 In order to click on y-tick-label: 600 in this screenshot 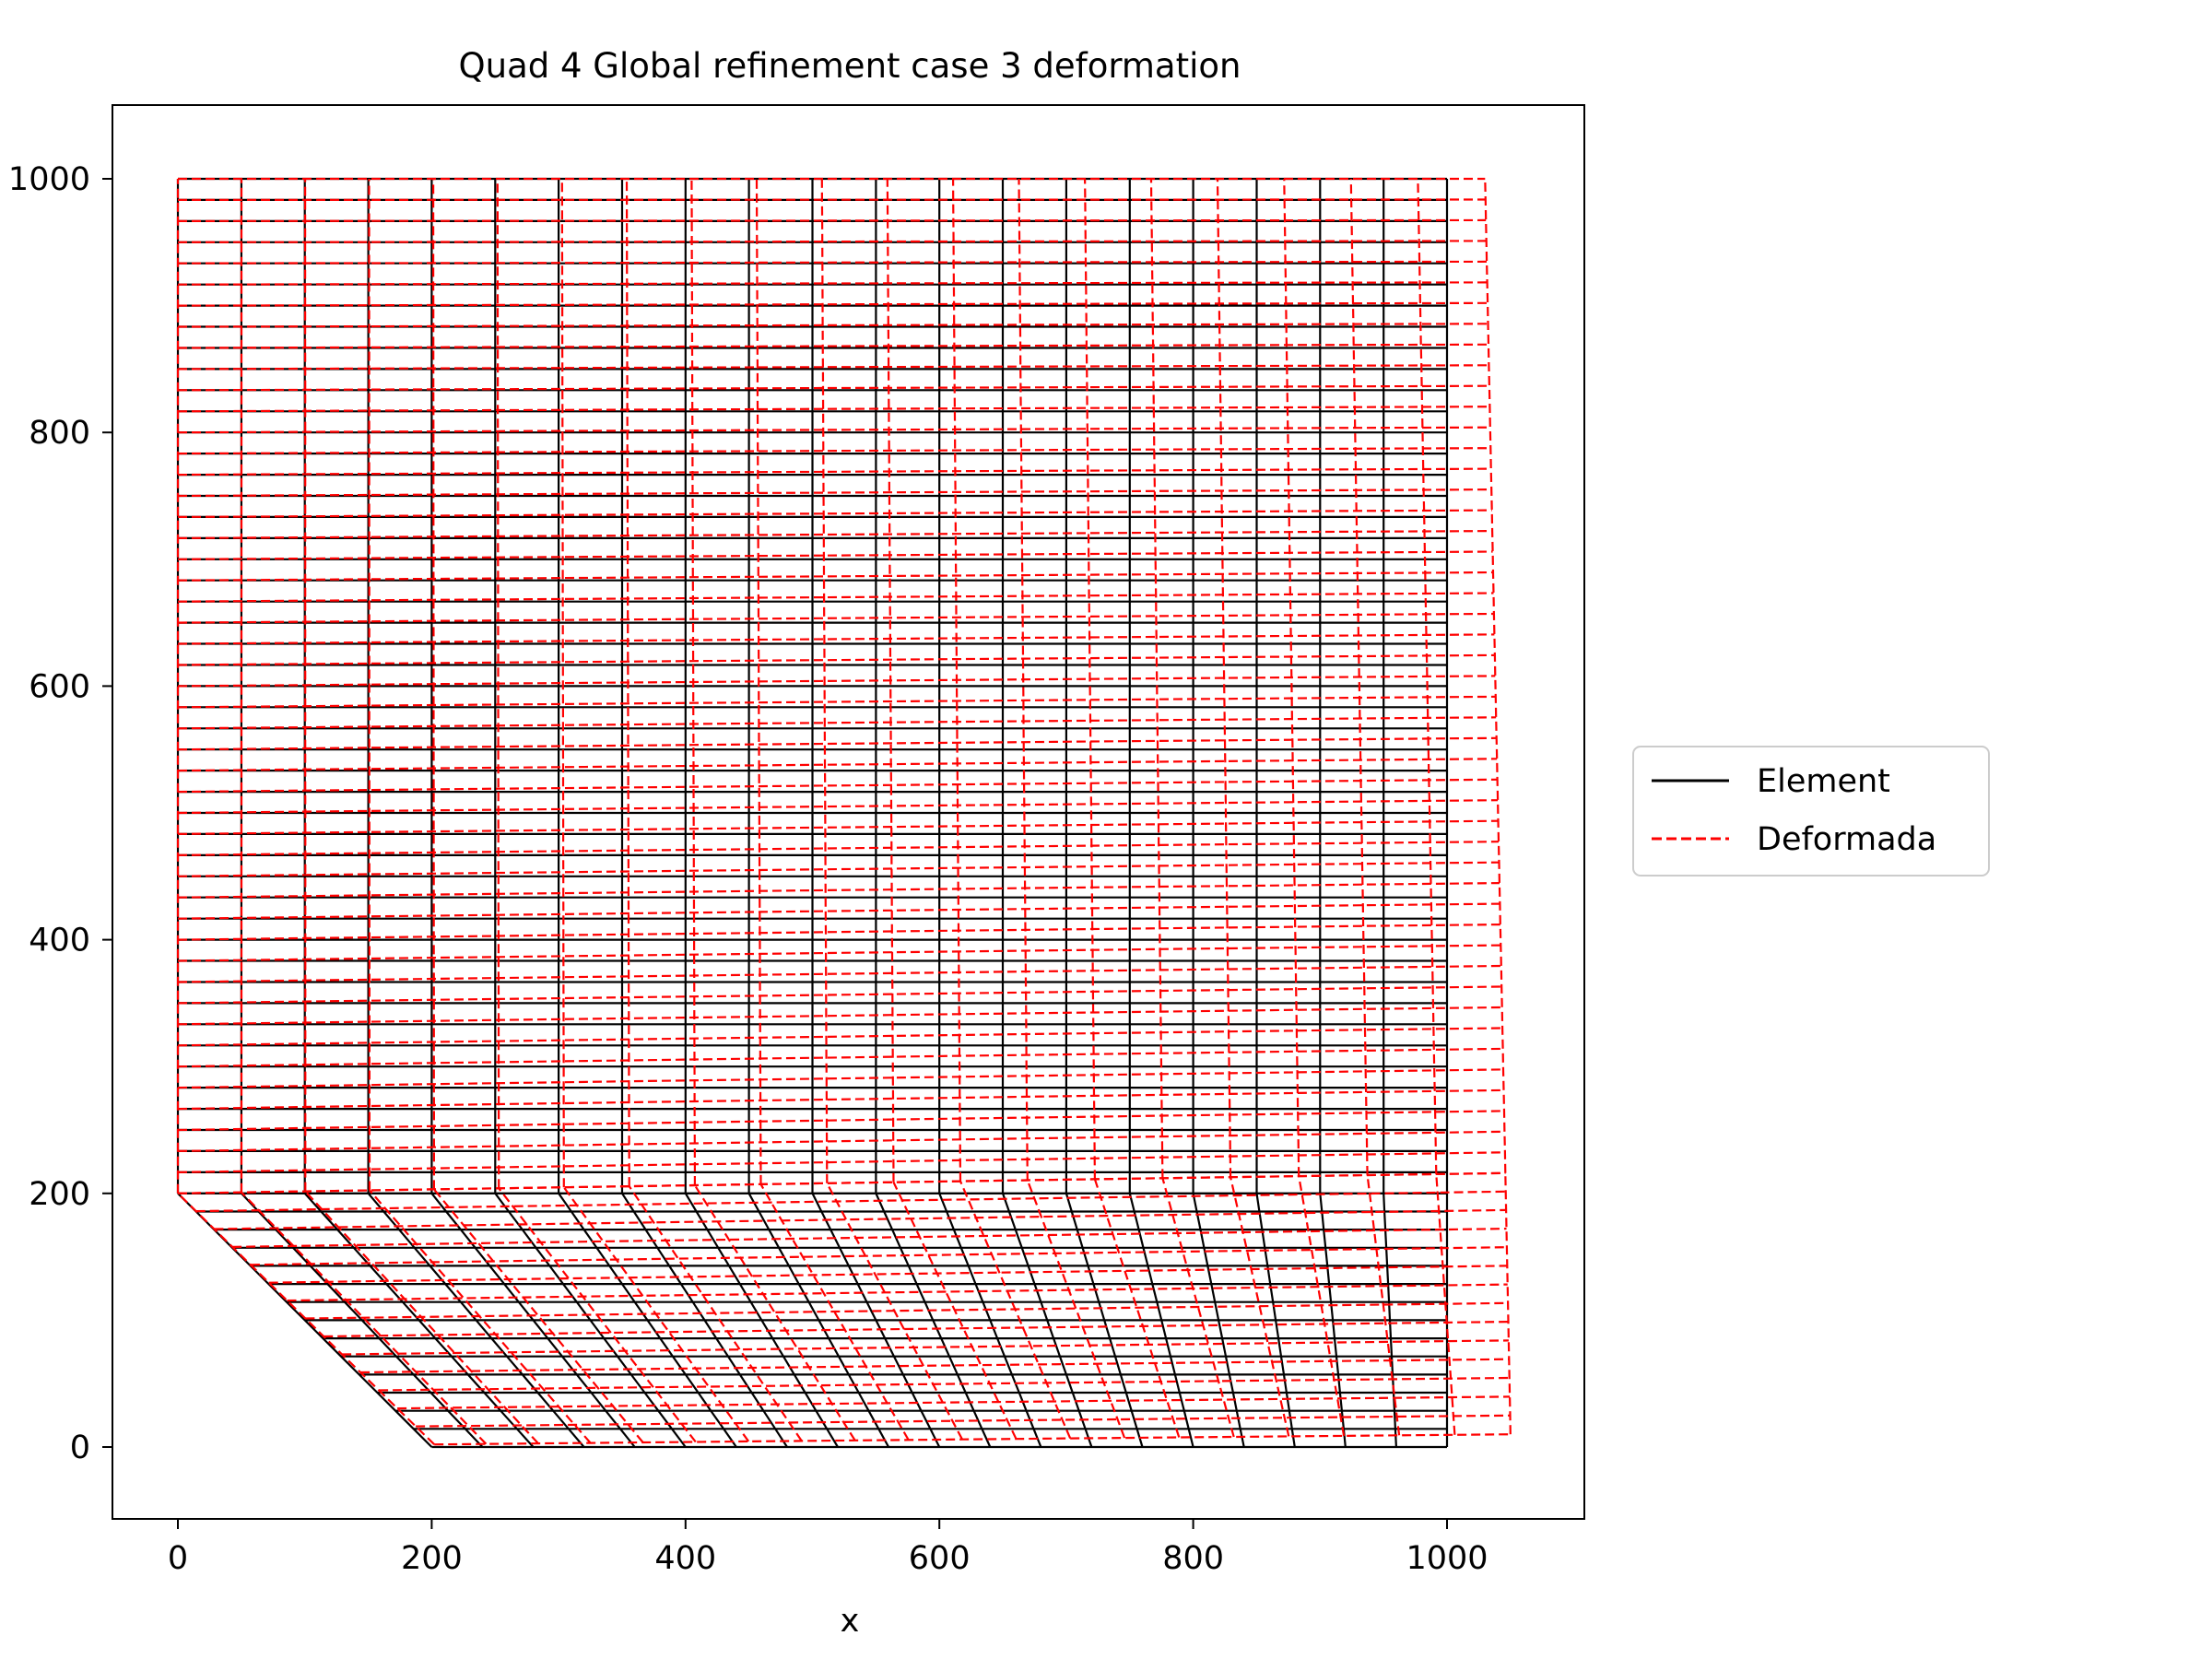, I will do `click(59, 686)`.